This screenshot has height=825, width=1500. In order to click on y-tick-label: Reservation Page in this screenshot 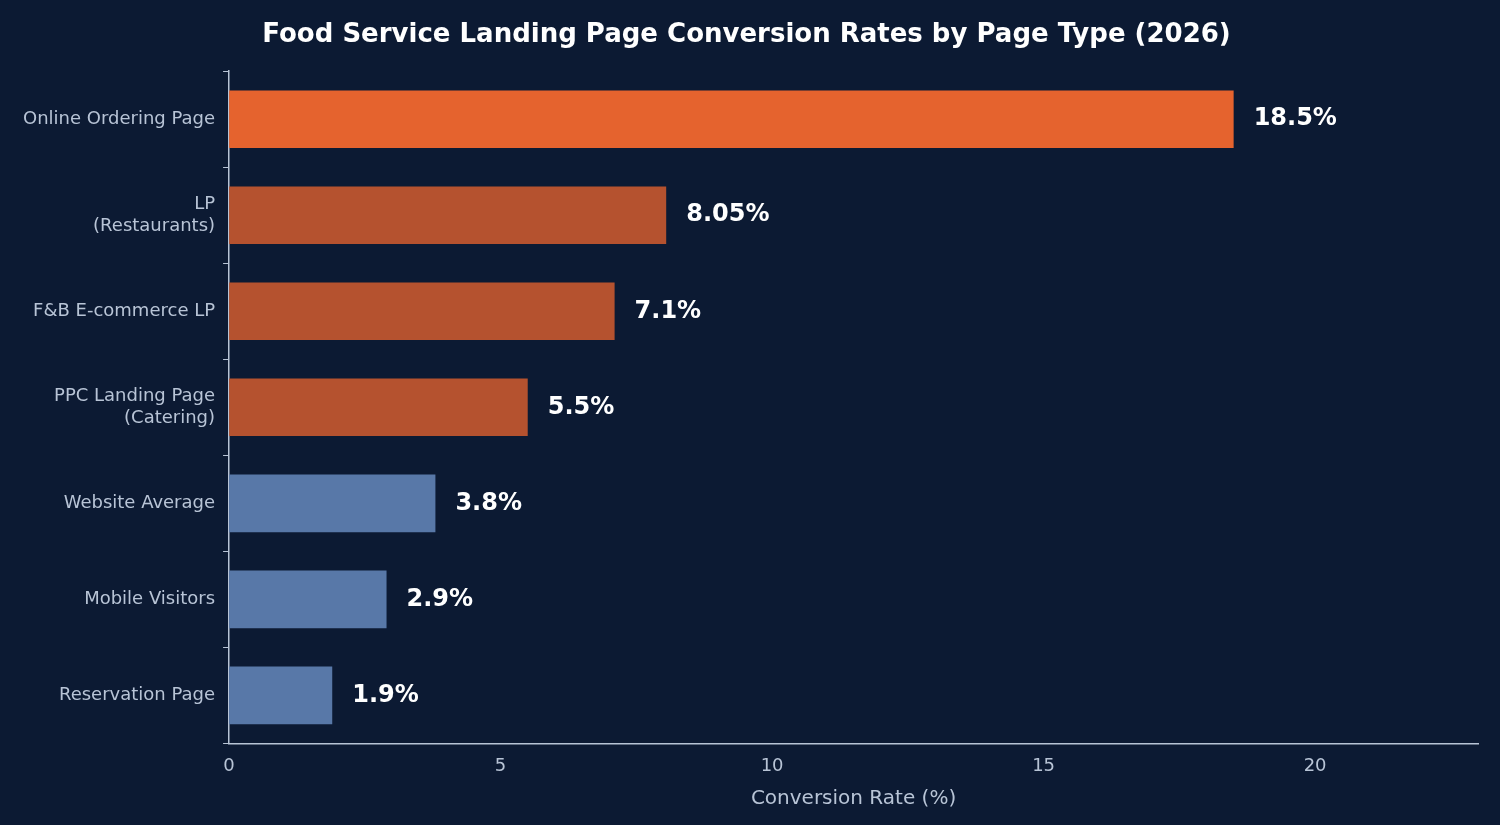, I will do `click(137, 694)`.